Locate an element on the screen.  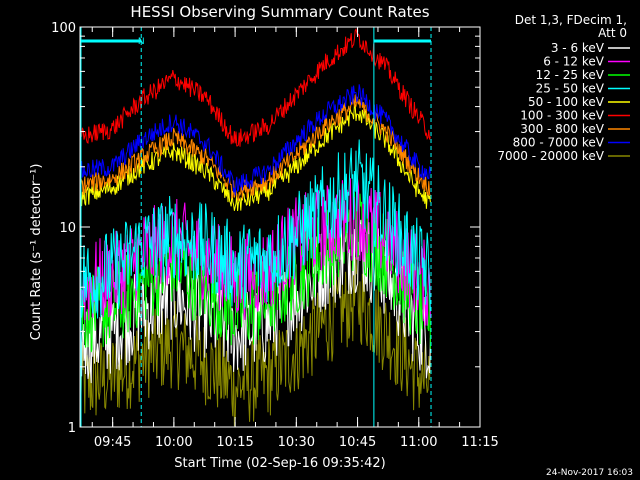
legend-label: 800 - 7000 keV is located at coordinates (559, 143).